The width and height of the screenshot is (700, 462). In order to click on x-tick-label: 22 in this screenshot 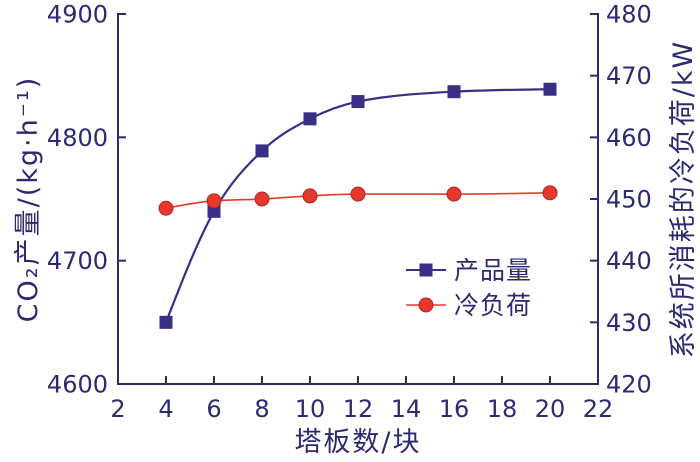, I will do `click(598, 409)`.